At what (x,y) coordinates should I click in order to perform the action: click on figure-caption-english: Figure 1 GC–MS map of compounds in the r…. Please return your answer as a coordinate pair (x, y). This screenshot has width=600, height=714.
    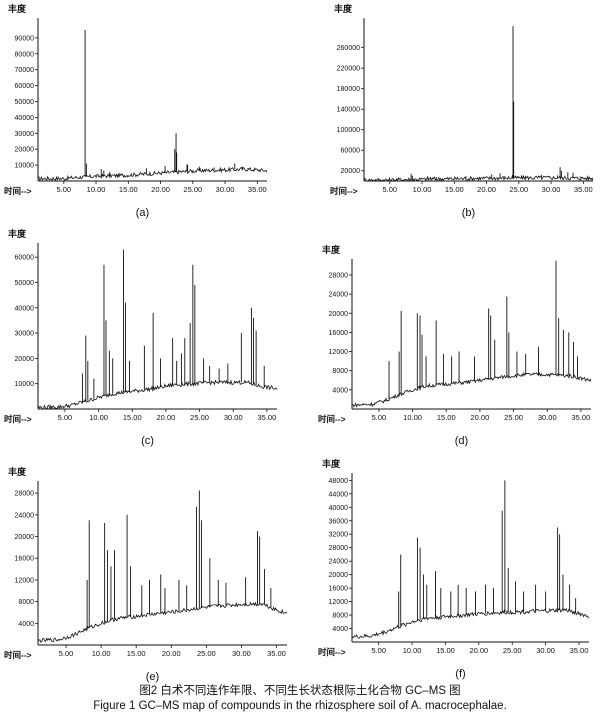
    Looking at the image, I should click on (300, 706).